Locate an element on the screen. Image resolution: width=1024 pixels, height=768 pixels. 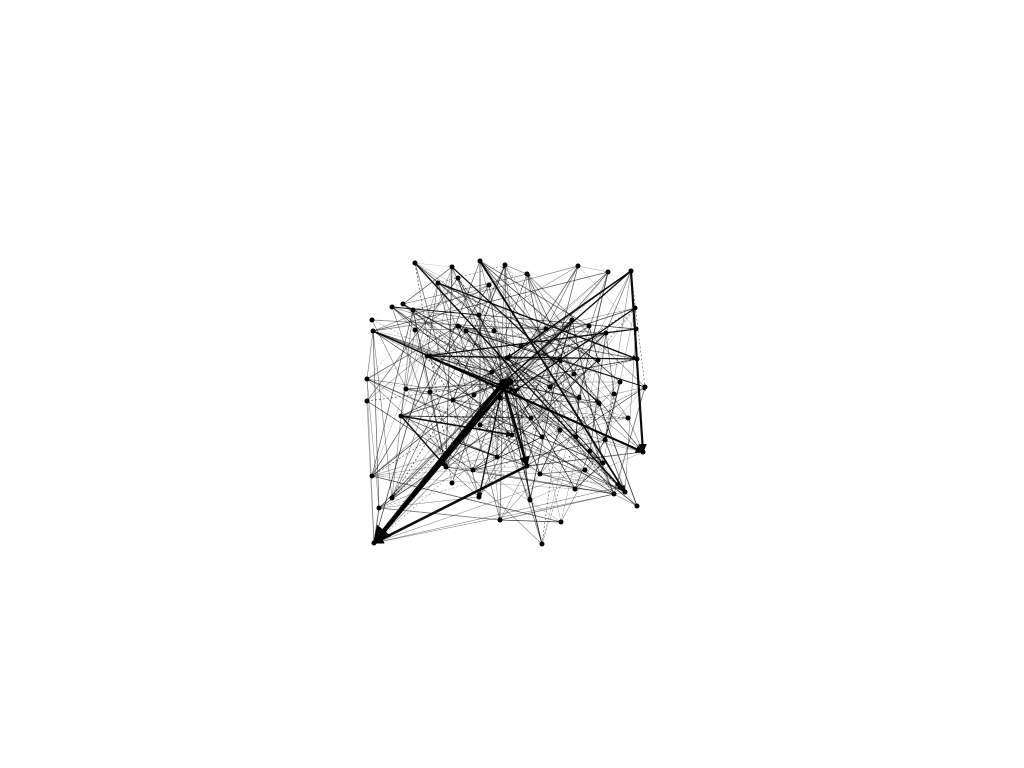
nodes-layer is located at coordinates (506, 402).